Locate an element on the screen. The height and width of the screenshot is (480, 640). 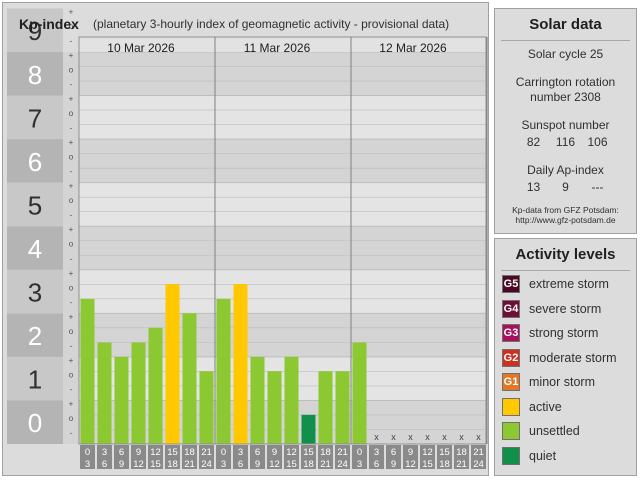
legend-label: strong storm is located at coordinates (564, 333).